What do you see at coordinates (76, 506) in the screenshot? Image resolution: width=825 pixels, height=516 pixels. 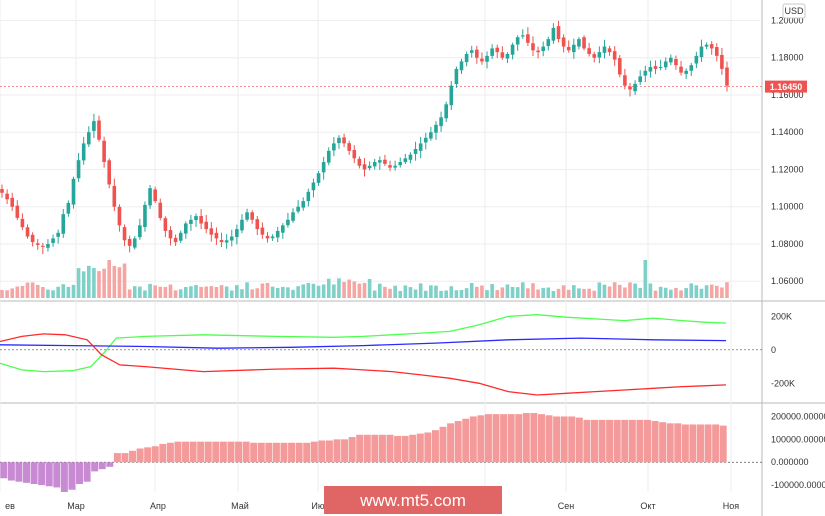 I see `month-label: Мар` at bounding box center [76, 506].